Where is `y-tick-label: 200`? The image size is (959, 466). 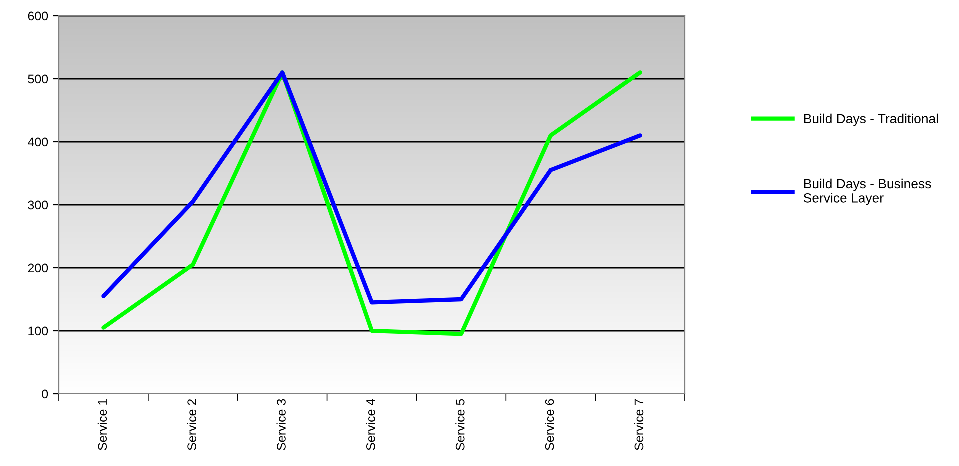
y-tick-label: 200 is located at coordinates (38, 268).